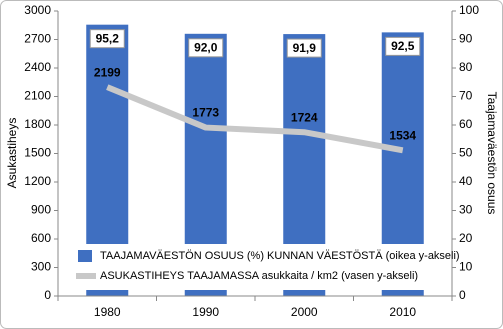 This screenshot has height=329, width=503. What do you see at coordinates (466, 96) in the screenshot?
I see `y2-tick-label: 70` at bounding box center [466, 96].